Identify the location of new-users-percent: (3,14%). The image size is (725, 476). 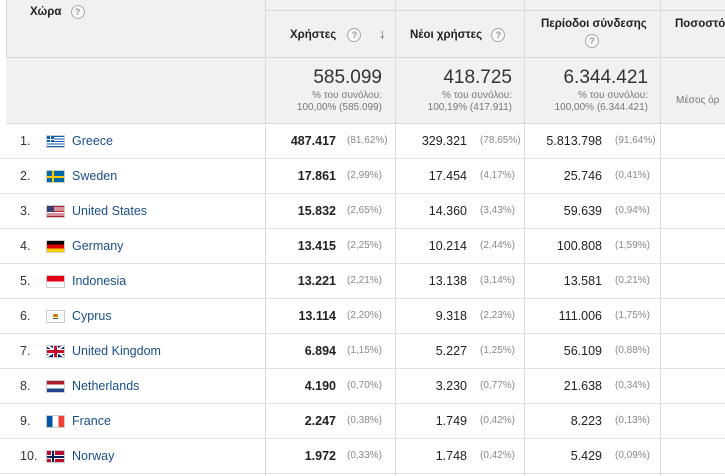
(498, 280).